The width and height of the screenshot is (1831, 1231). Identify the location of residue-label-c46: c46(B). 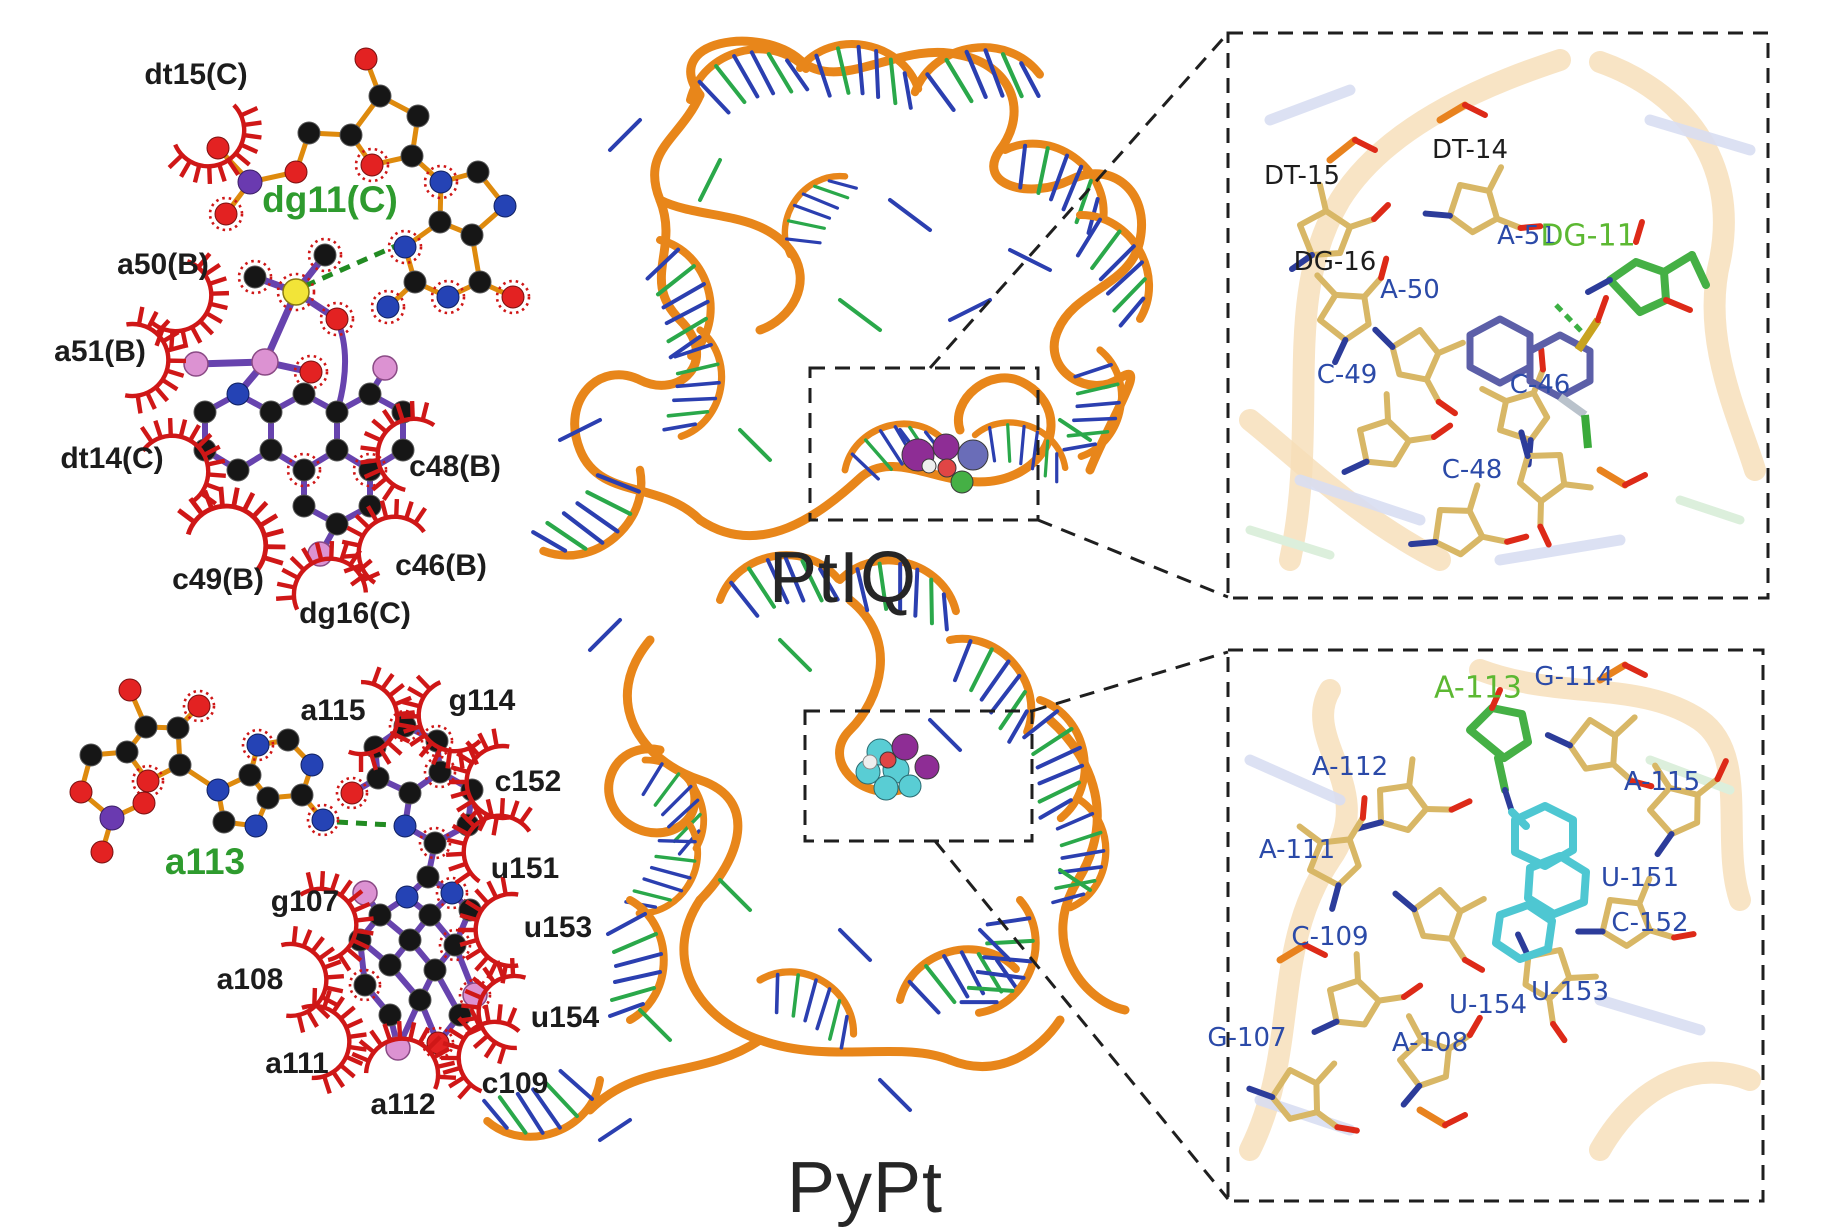
(441, 565).